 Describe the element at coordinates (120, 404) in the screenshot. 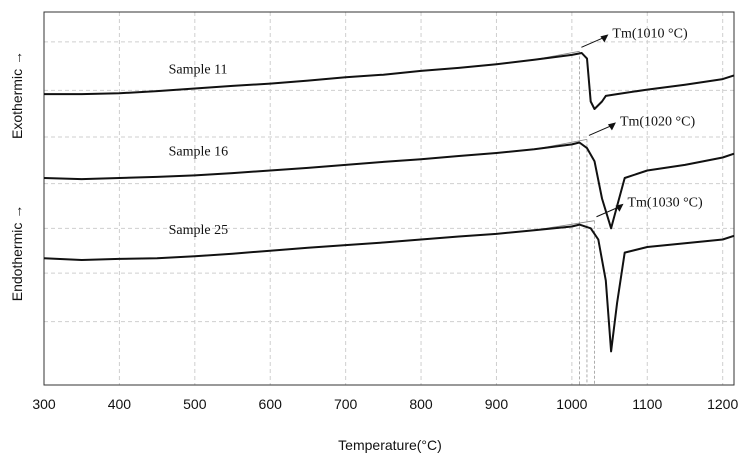

I see `x-tick-label: 400` at that location.